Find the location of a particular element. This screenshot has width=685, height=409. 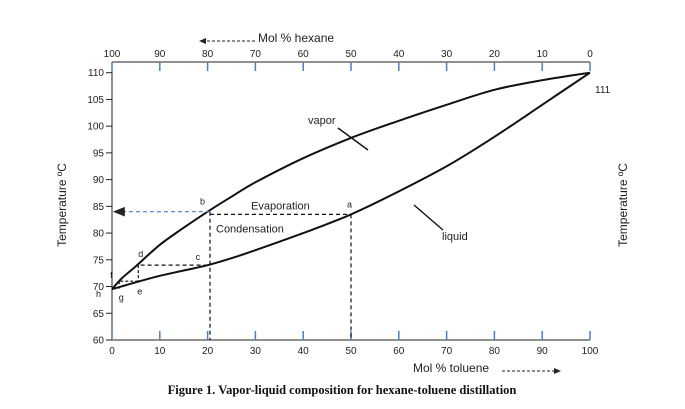

y-tick-label: 80 is located at coordinates (99, 234).